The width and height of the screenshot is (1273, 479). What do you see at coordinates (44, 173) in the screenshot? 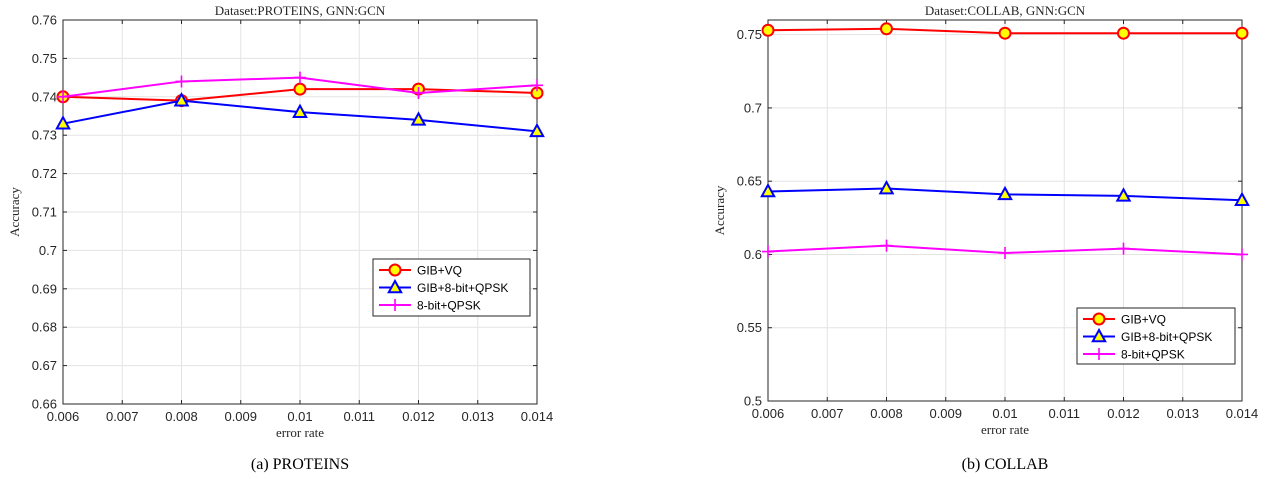
I see `y-tick-label: 0.72` at bounding box center [44, 173].